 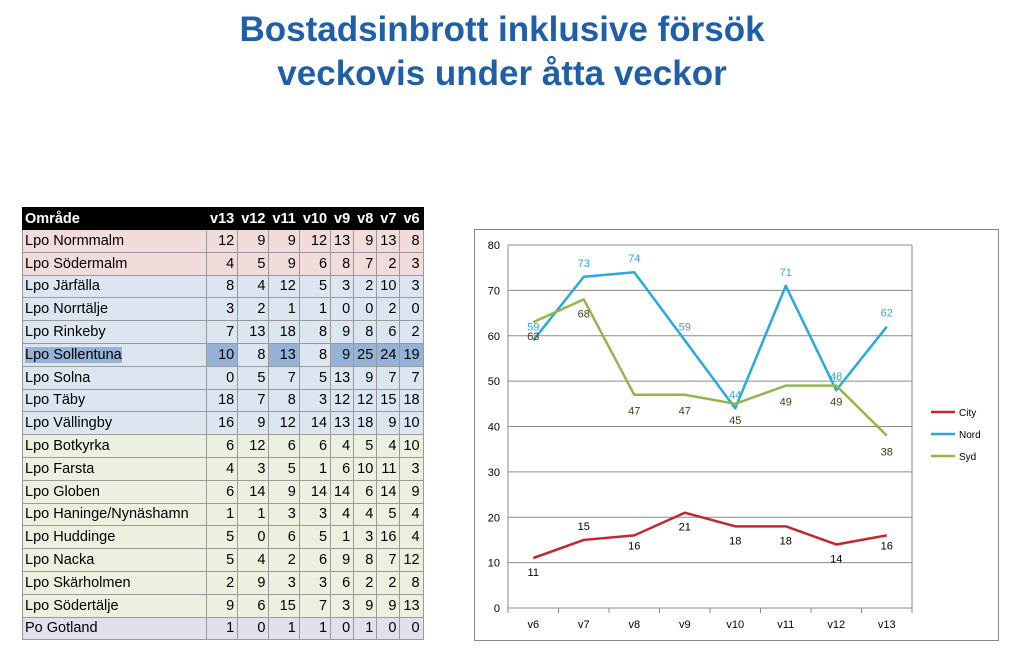 What do you see at coordinates (634, 259) in the screenshot?
I see `data-label: 74` at bounding box center [634, 259].